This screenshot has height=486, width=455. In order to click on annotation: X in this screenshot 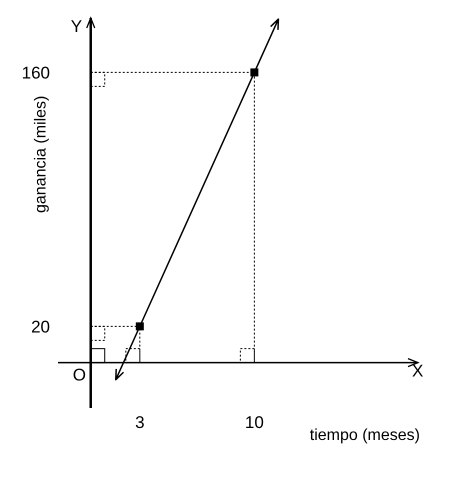, I will do `click(418, 371)`.